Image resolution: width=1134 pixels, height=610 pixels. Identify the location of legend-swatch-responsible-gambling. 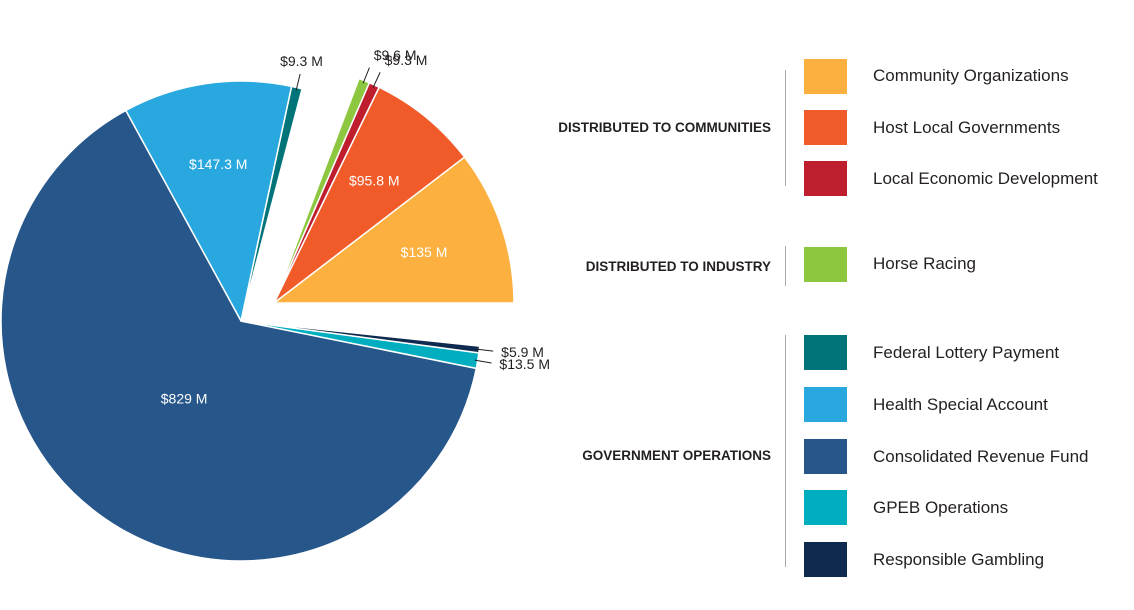
(825, 559).